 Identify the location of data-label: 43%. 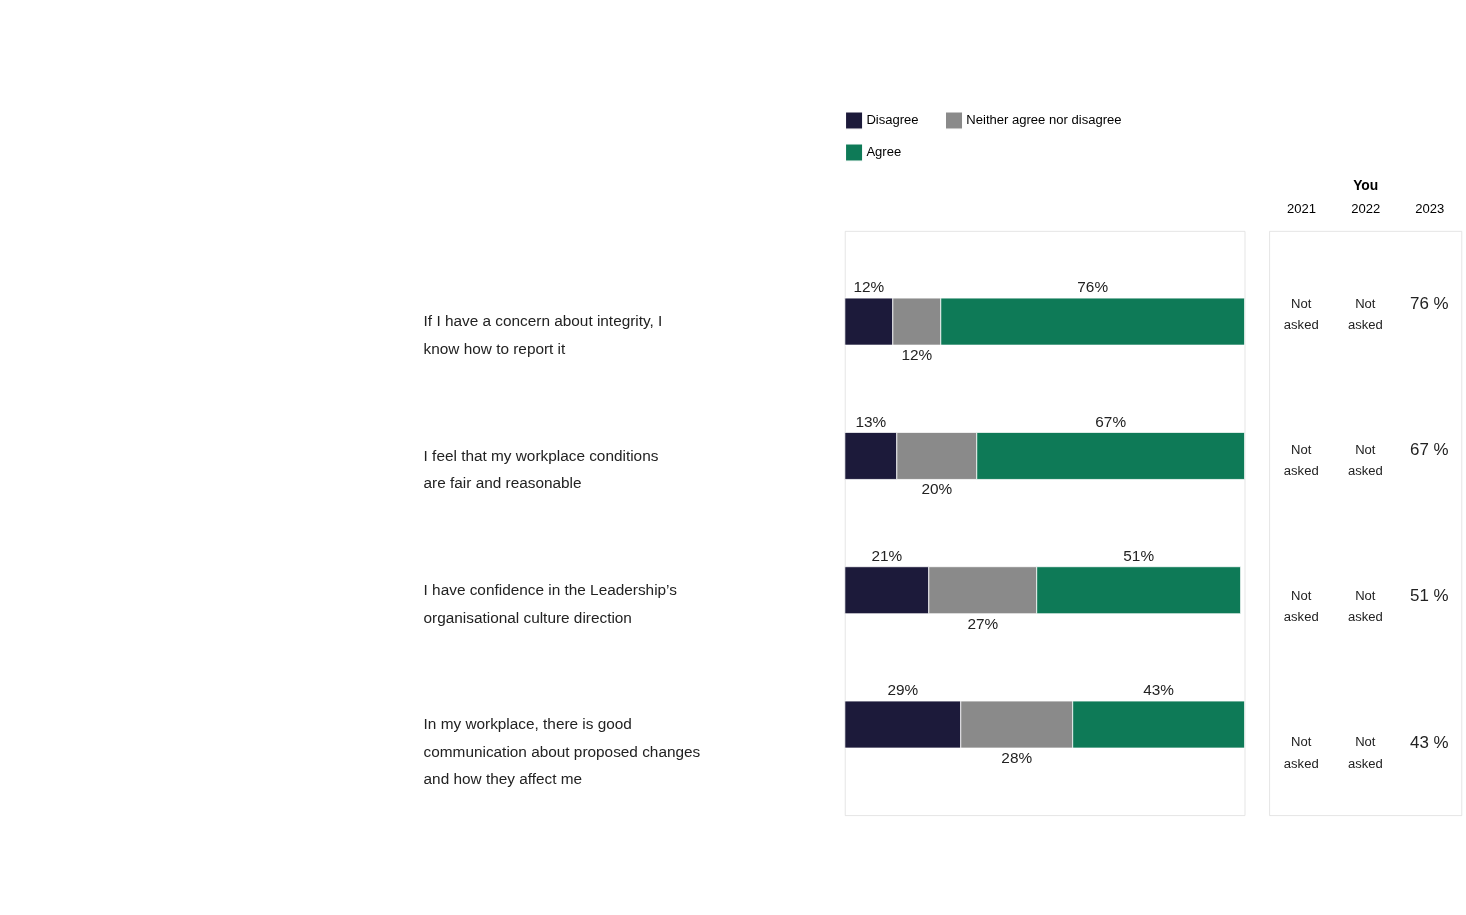
(1159, 690).